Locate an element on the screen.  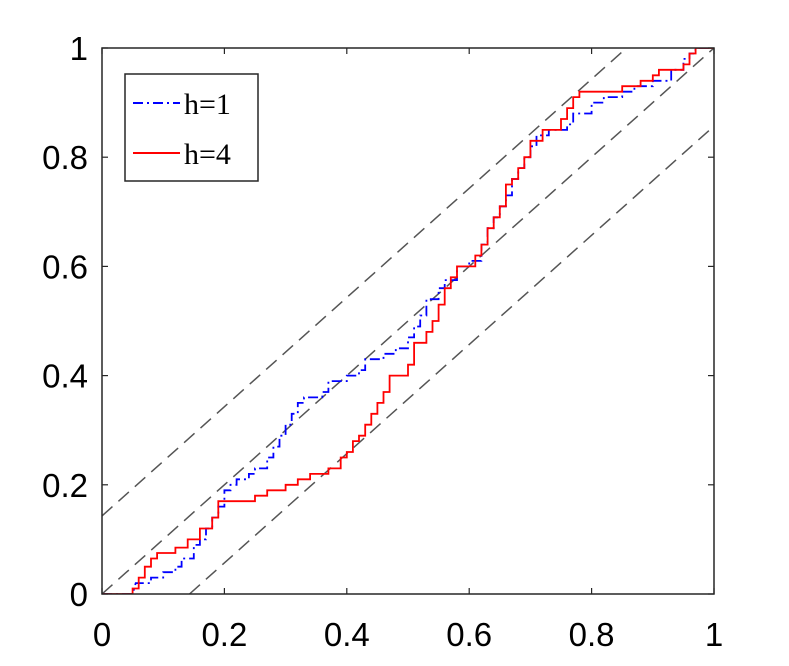
legend: h=1 h=4 is located at coordinates (191, 127).